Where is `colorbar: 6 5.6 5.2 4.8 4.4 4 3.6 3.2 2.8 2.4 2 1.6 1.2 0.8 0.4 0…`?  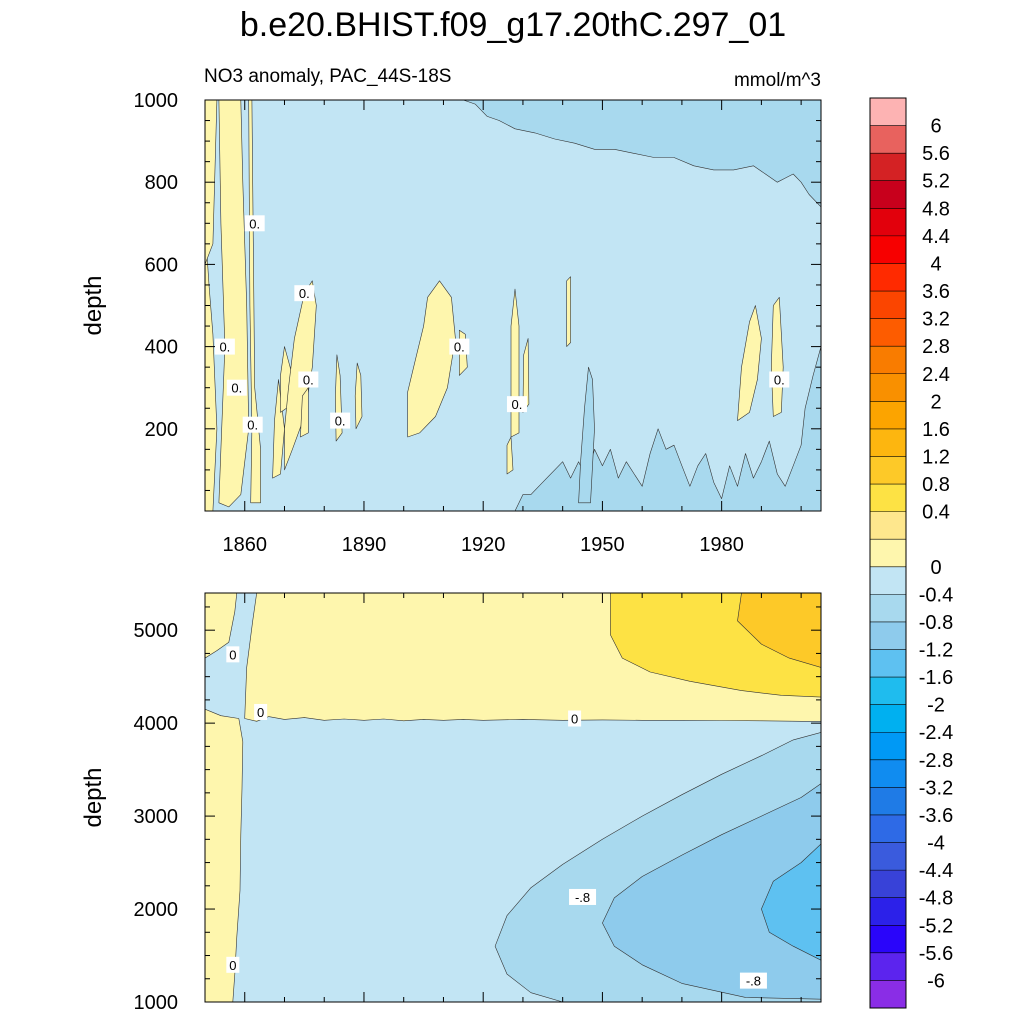 colorbar: 6 5.6 5.2 4.8 4.4 4 3.6 3.2 2.8 2.4 2 1.6 1.2 0.8 0.4 0… is located at coordinates (911, 553).